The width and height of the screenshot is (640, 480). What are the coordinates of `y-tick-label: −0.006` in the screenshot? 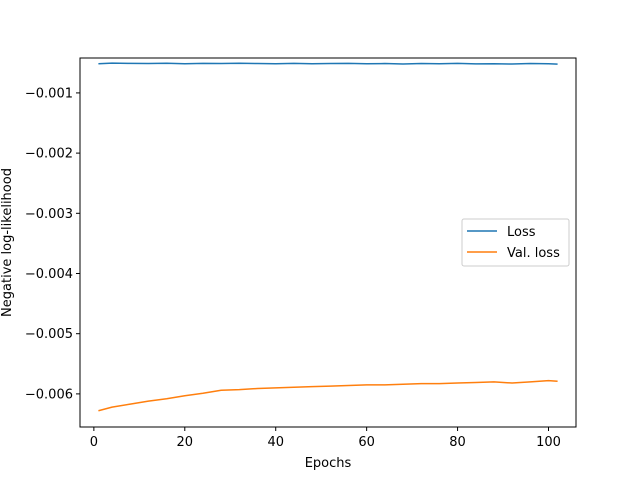 It's located at (49, 394).